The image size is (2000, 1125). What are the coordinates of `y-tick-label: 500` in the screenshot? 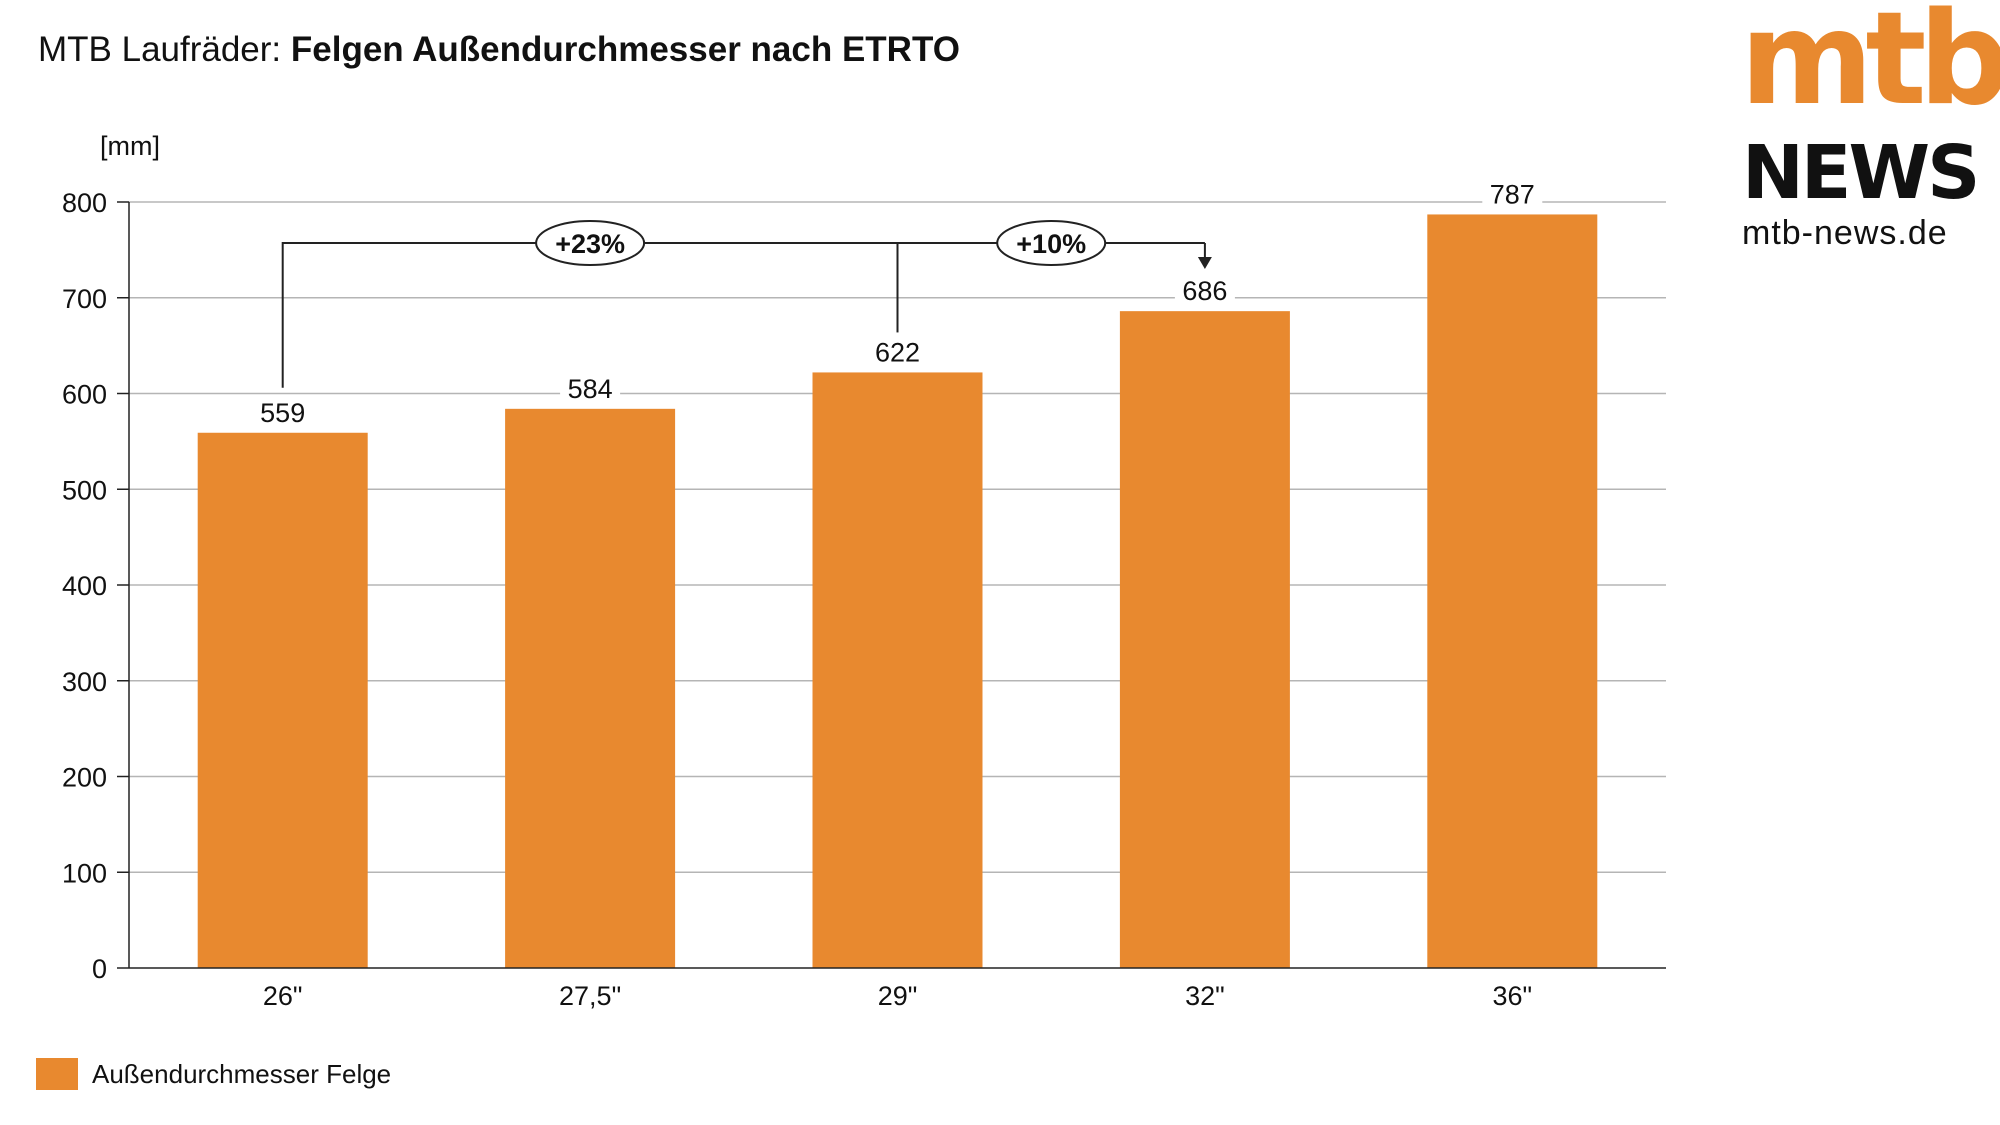 It's located at (84, 490).